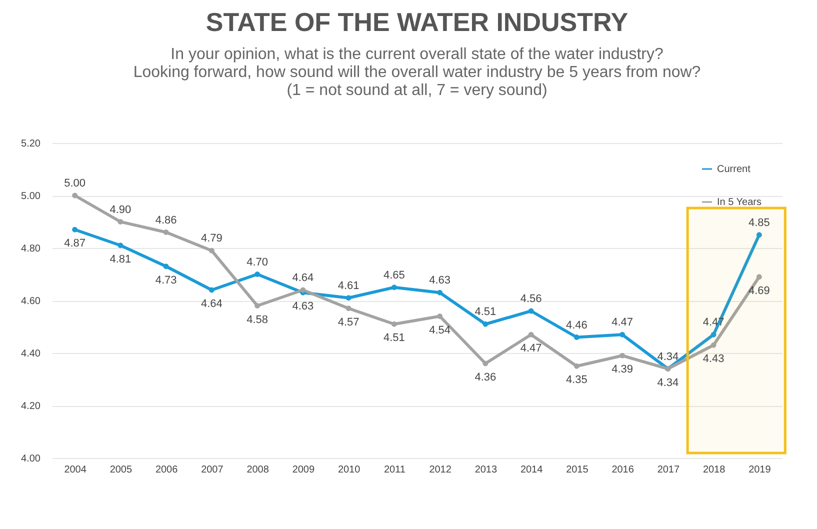  I want to click on x-tick-label: 2005, so click(121, 470).